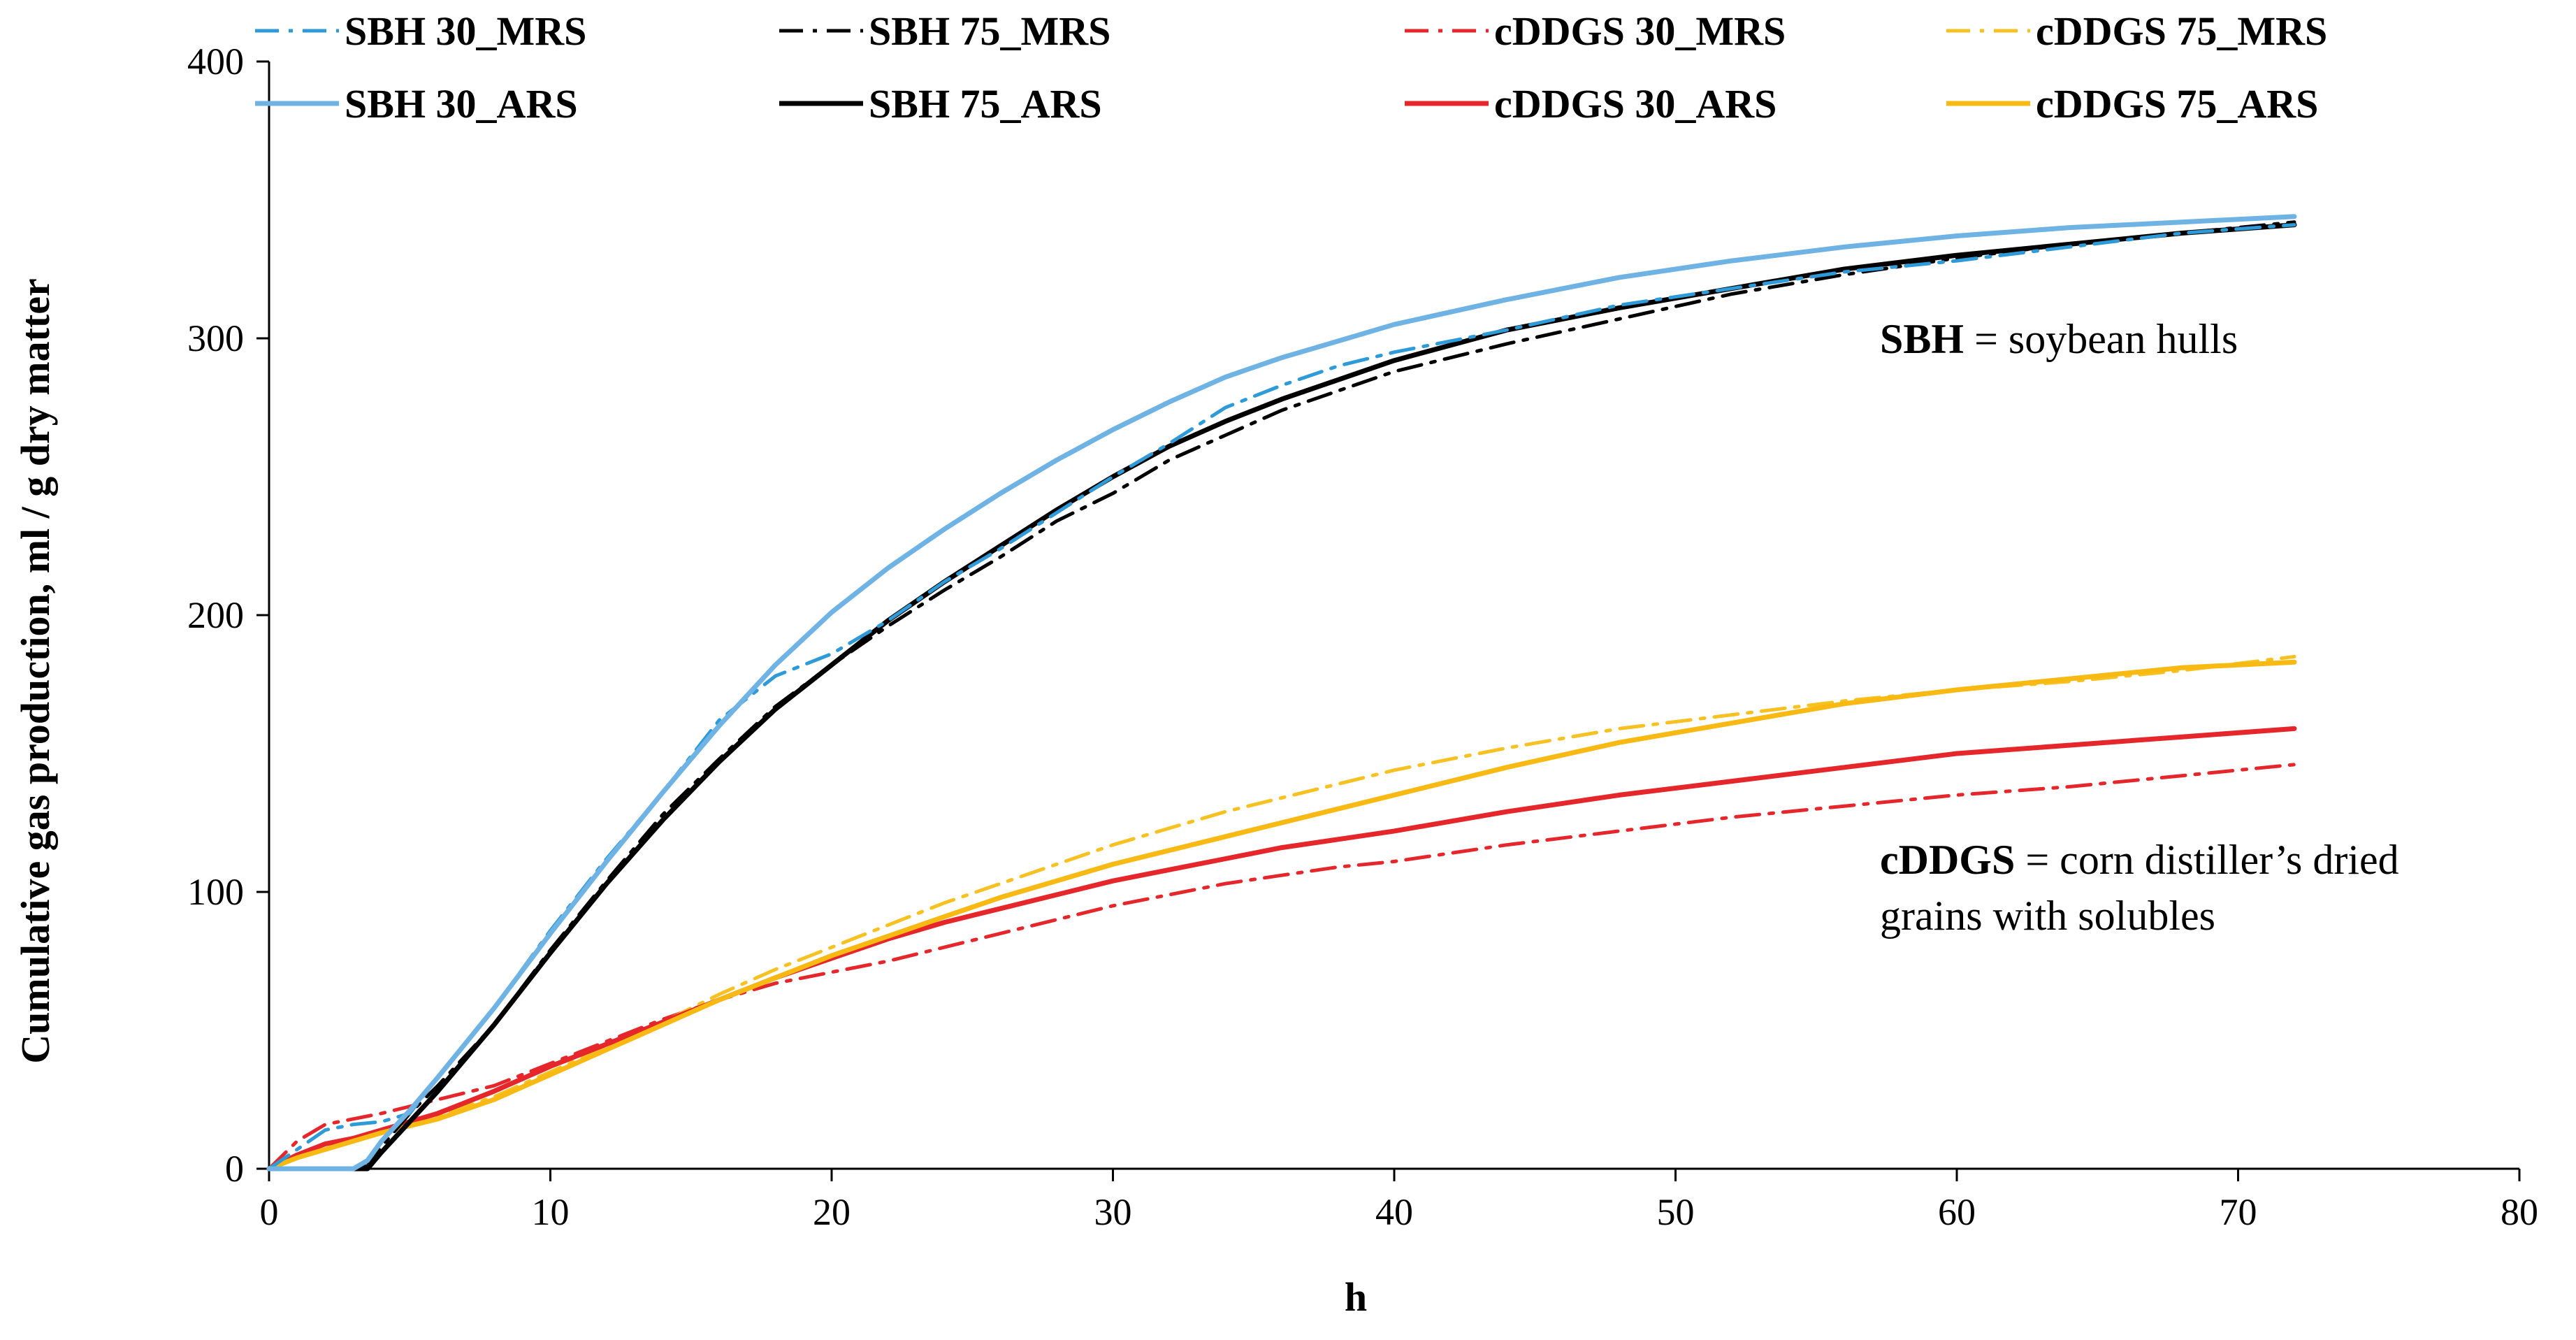  I want to click on legend-label-sbh-30-mrs: SBH 30_MRS, so click(465, 31).